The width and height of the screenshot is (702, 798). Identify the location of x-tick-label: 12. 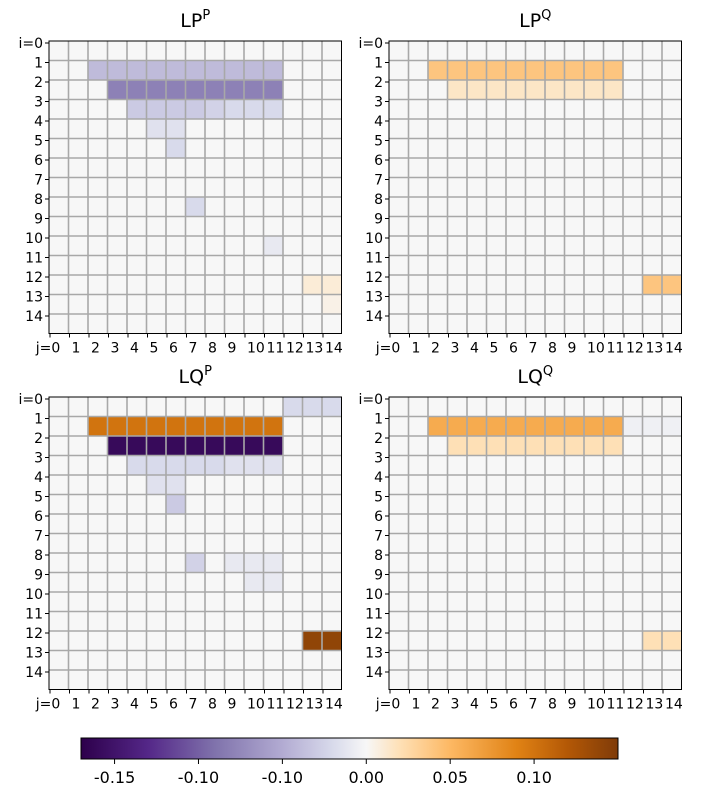
(635, 705).